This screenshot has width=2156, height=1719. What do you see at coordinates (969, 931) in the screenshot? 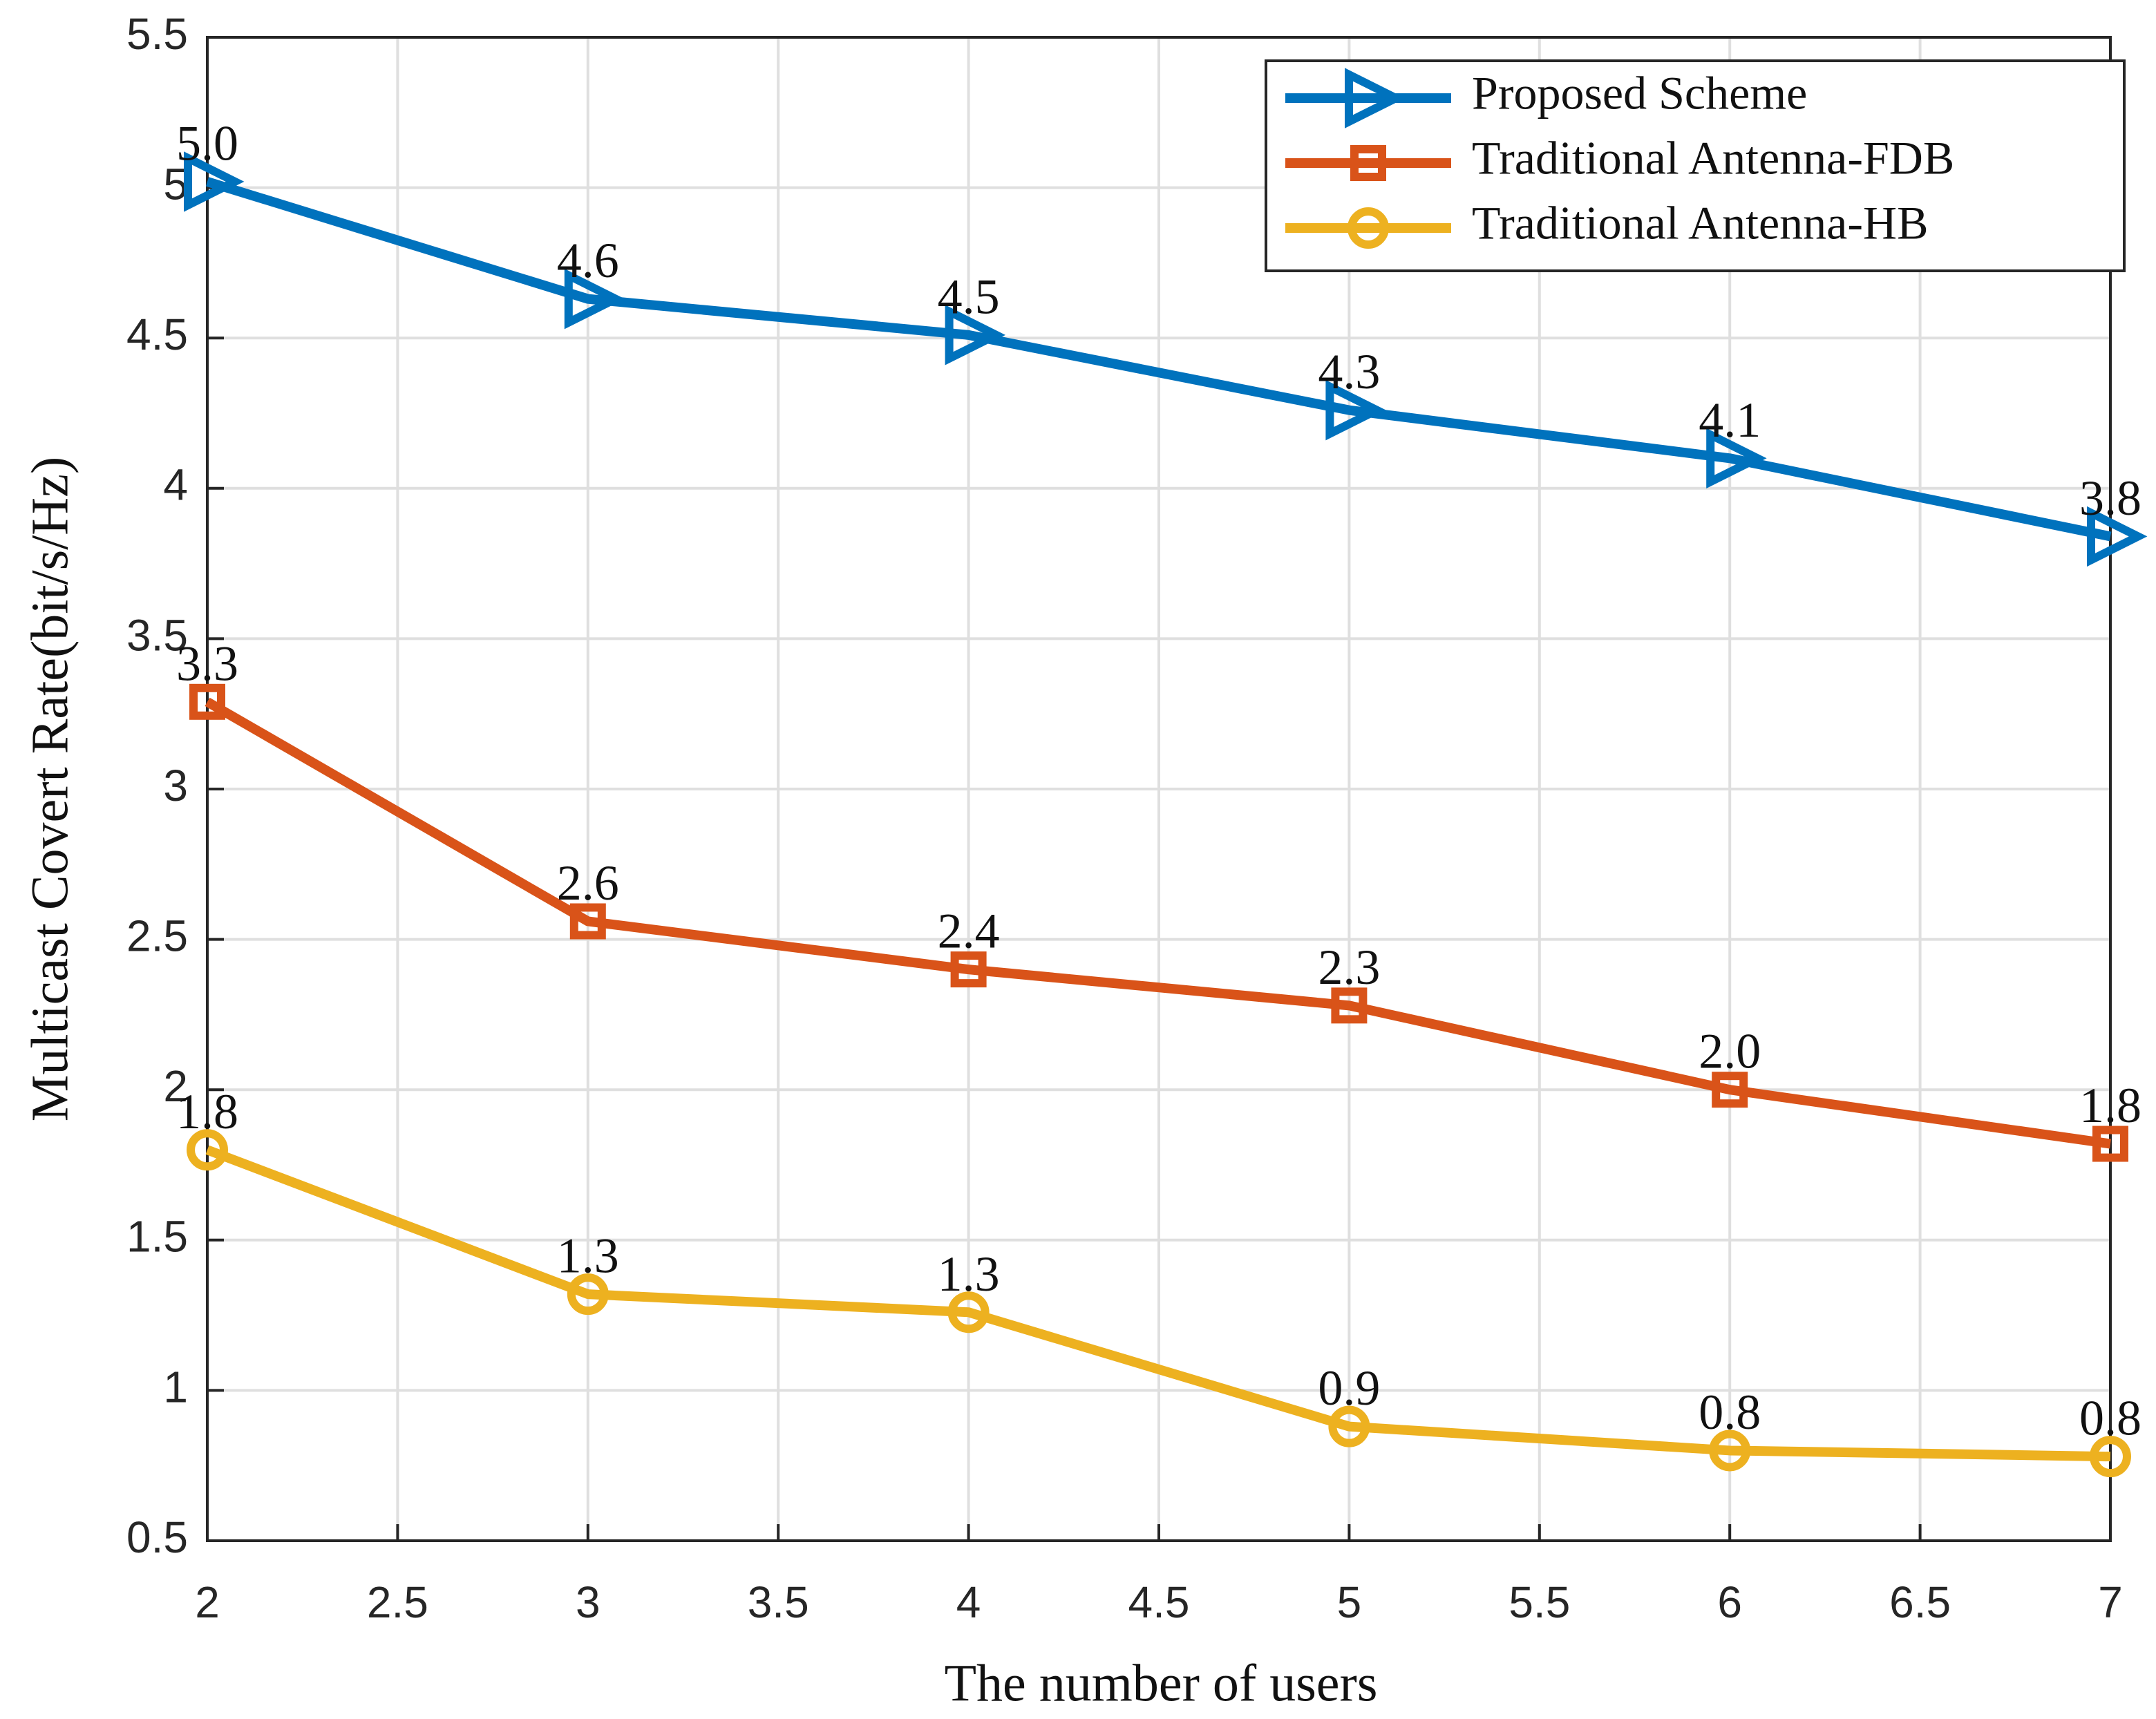
I see `data-label: 2.4` at bounding box center [969, 931].